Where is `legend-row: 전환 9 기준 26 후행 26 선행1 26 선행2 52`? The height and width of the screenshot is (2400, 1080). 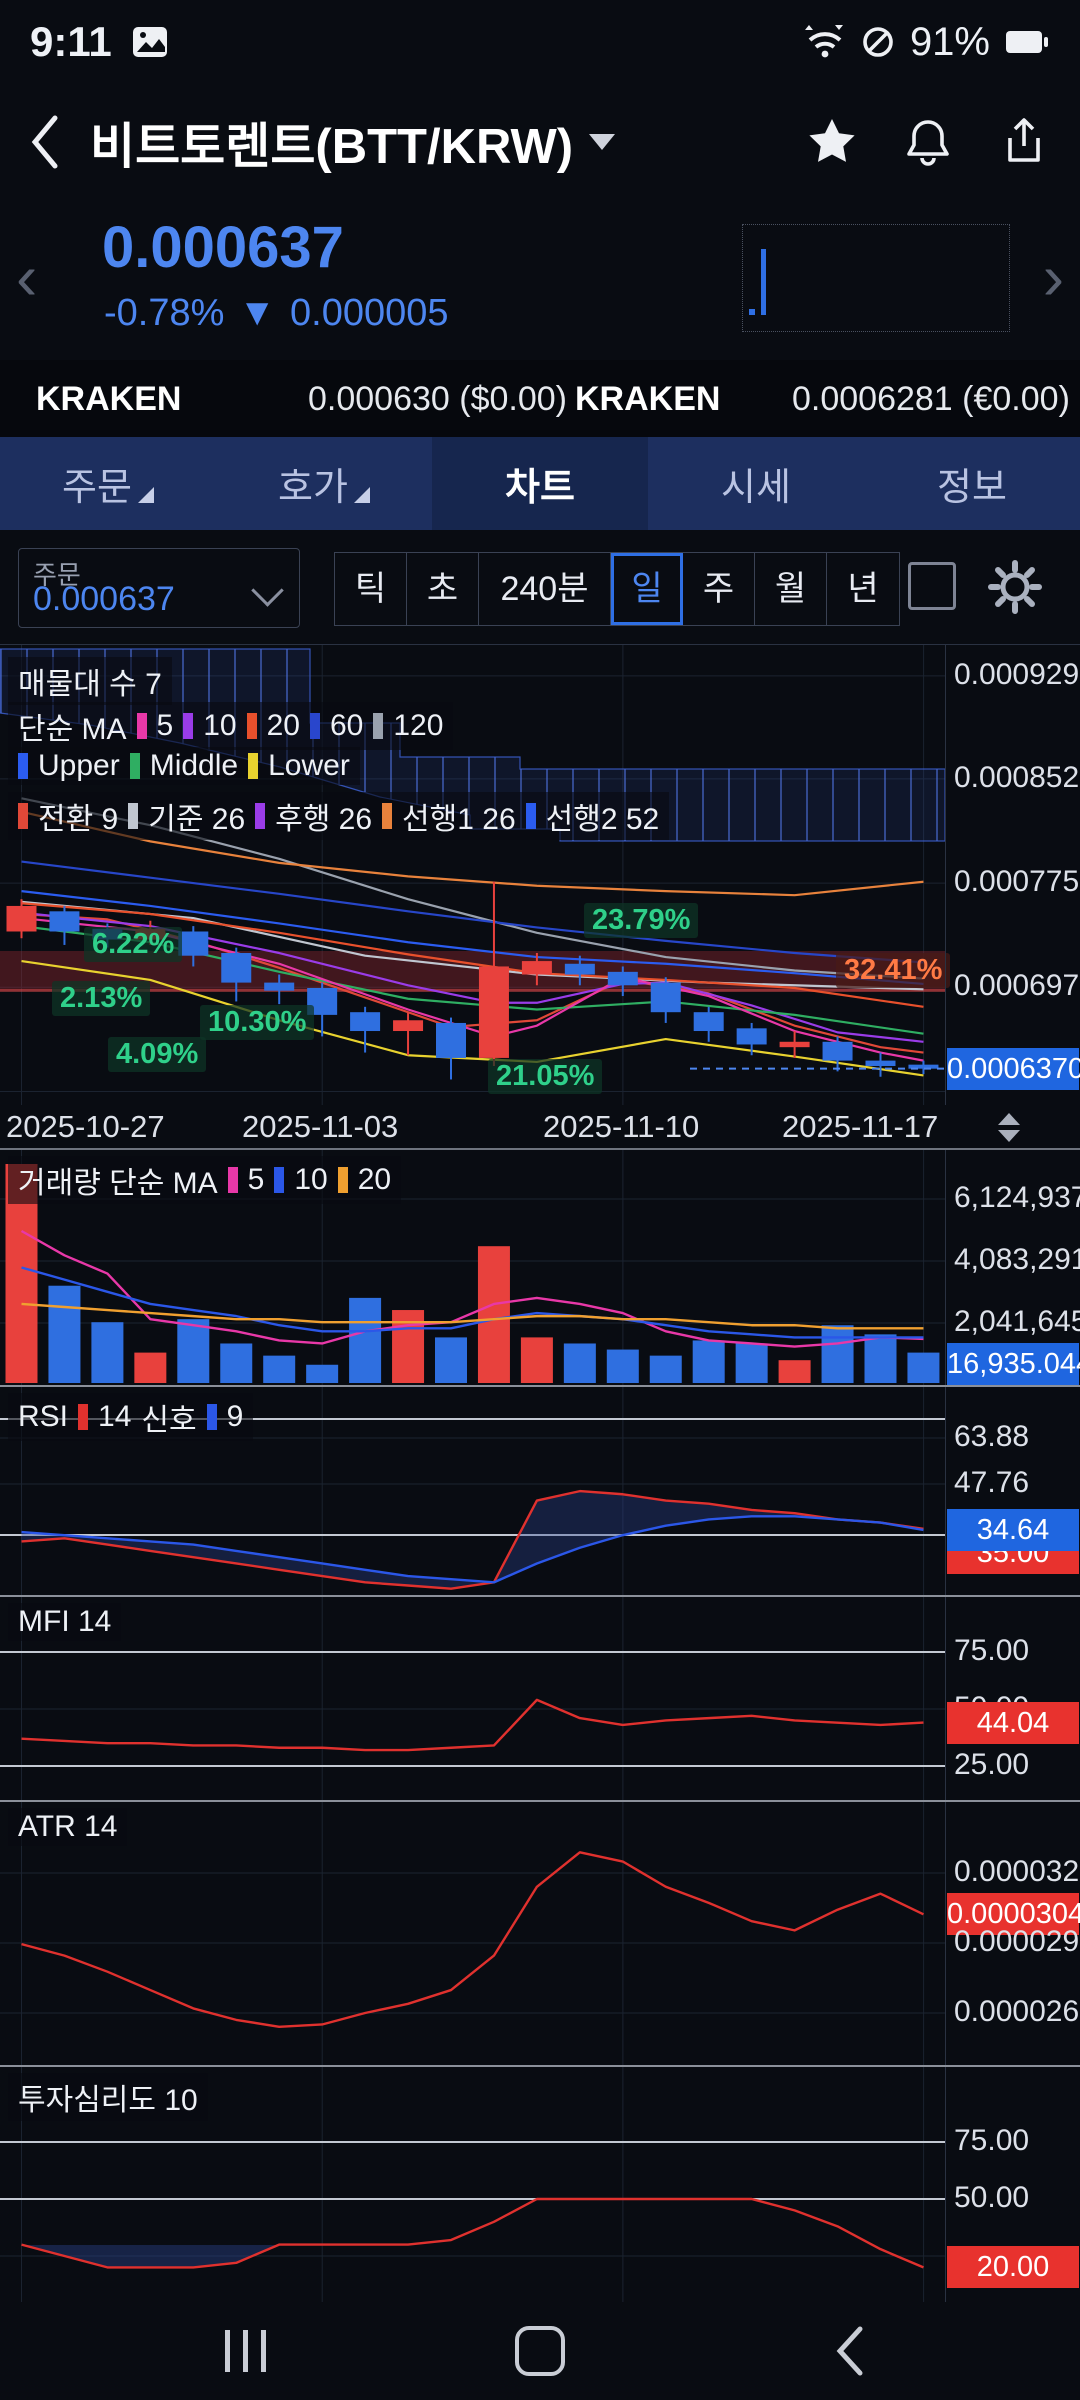
legend-row: 전환 9 기준 26 후행 26 선행1 26 선행2 52 is located at coordinates (339, 816).